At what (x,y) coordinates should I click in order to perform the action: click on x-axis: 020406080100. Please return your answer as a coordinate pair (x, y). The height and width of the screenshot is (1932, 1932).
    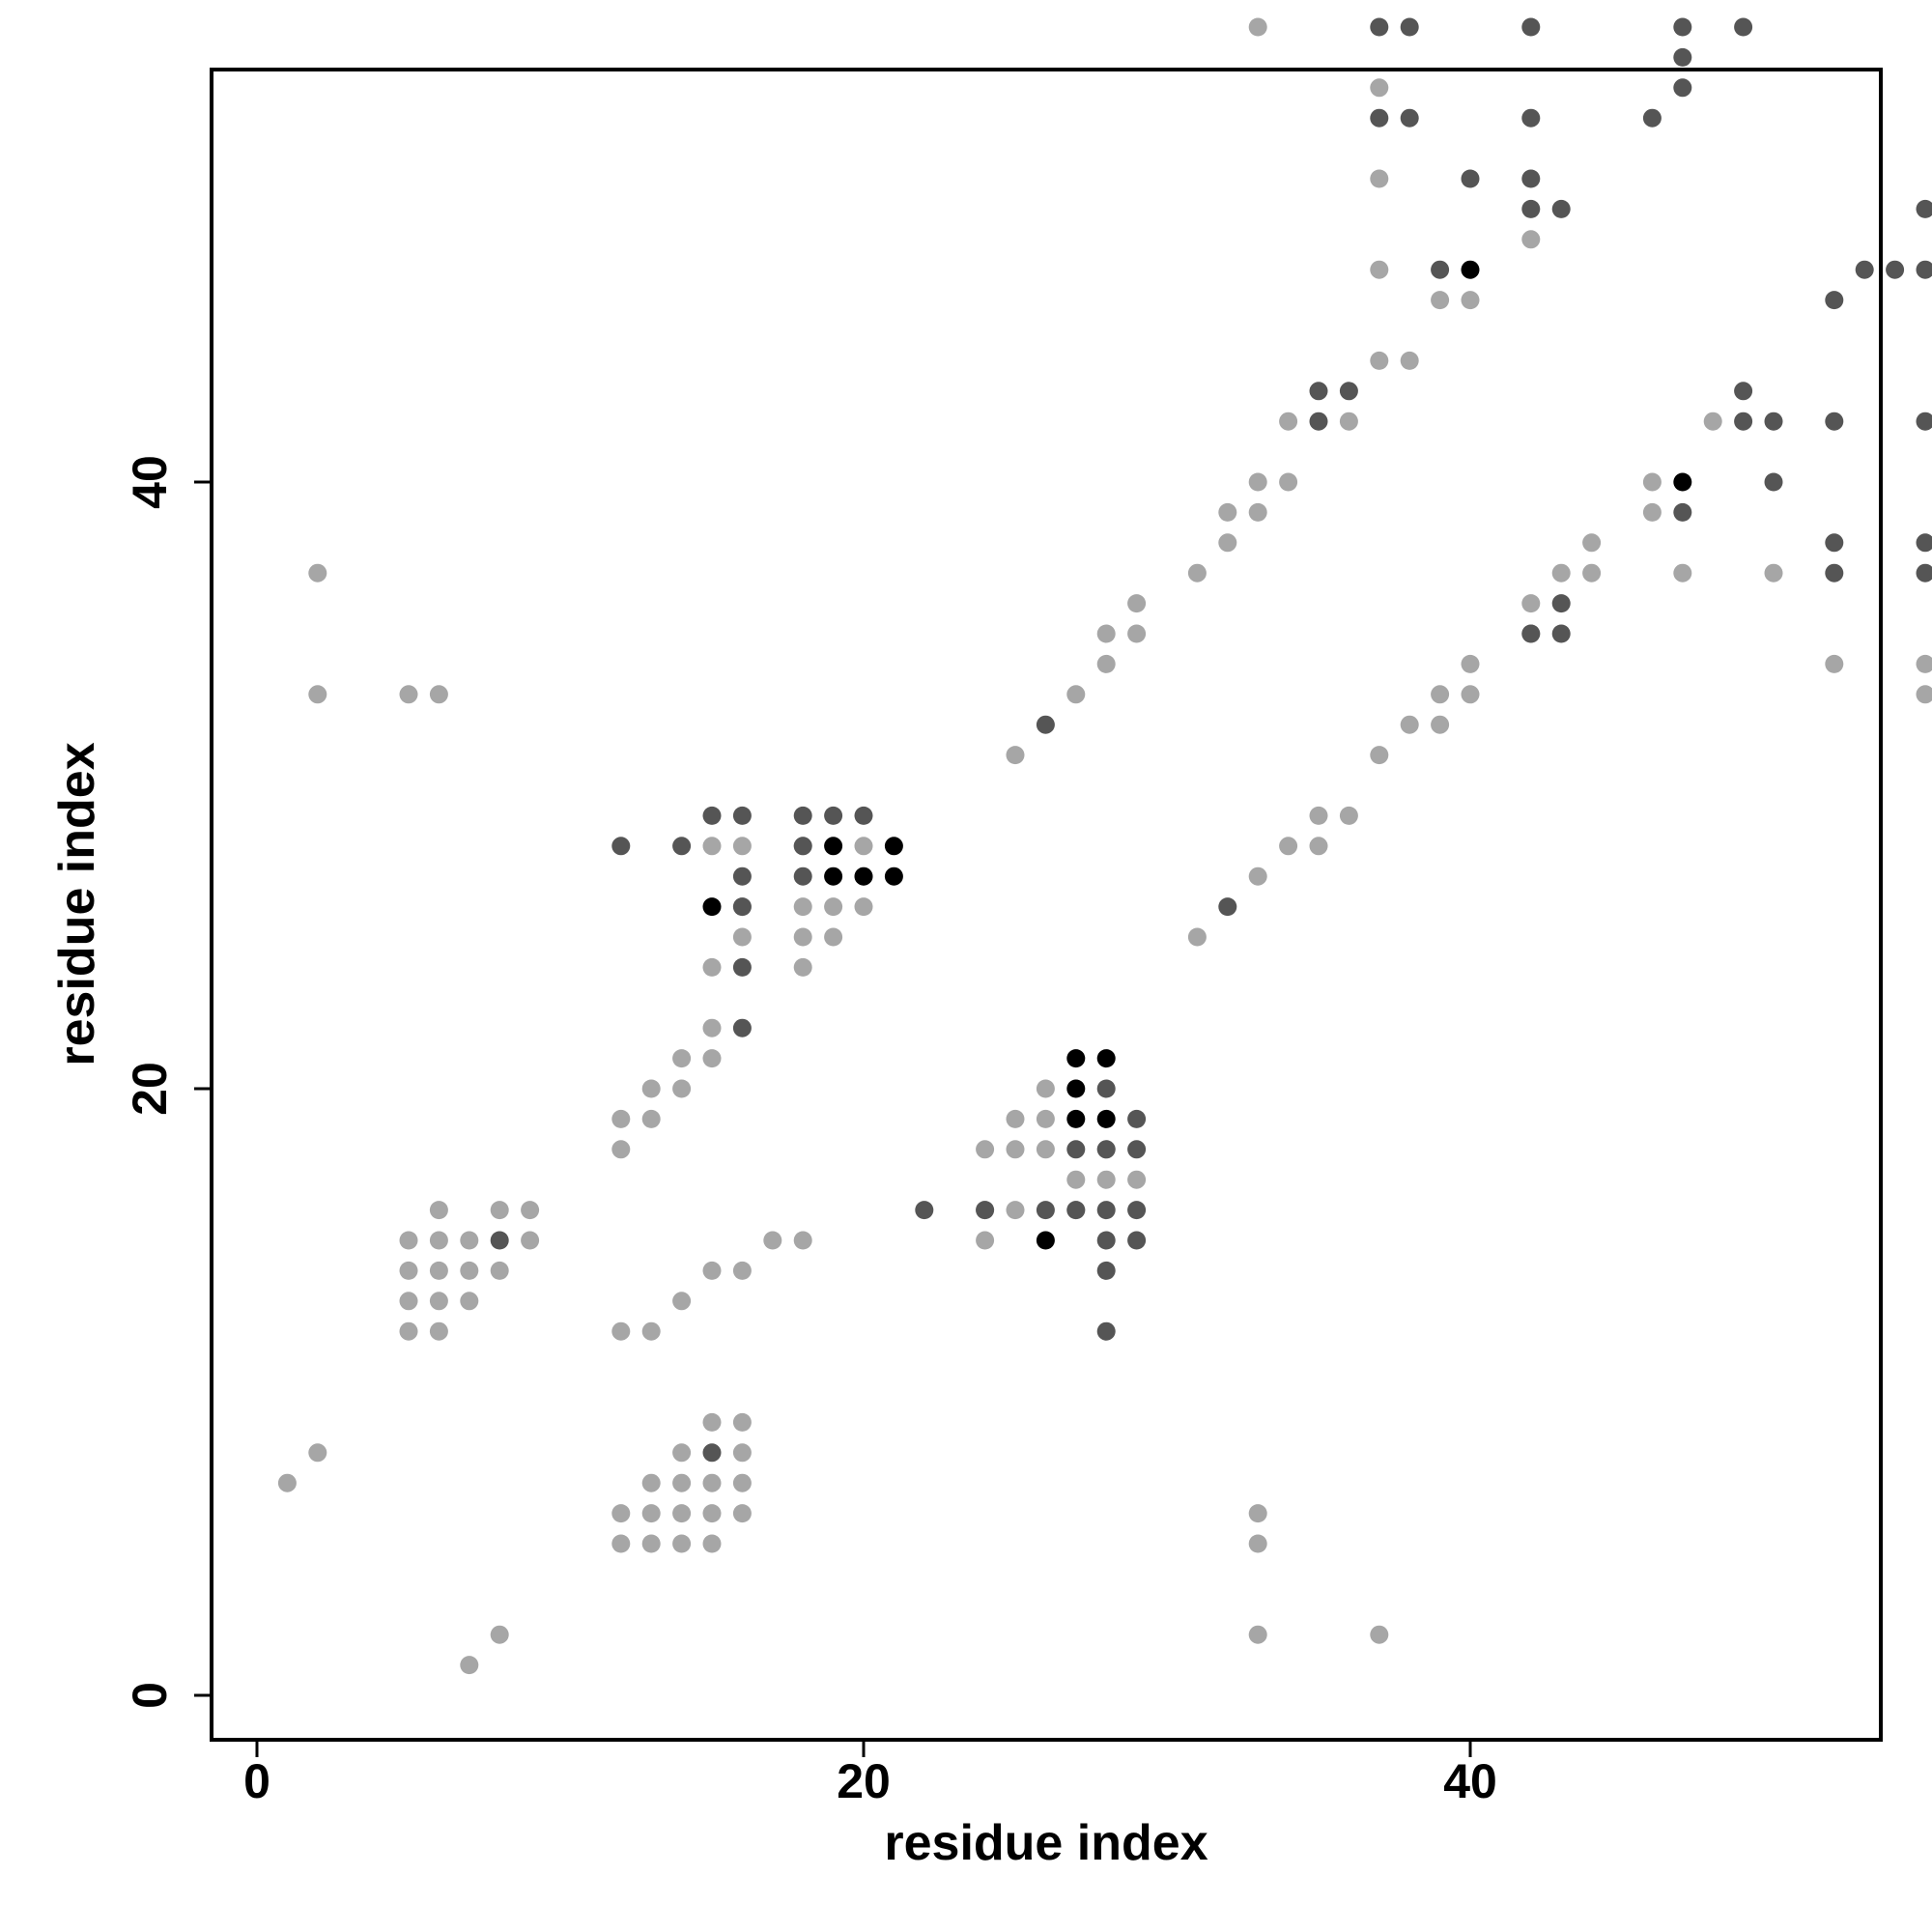
    Looking at the image, I should click on (870, 1774).